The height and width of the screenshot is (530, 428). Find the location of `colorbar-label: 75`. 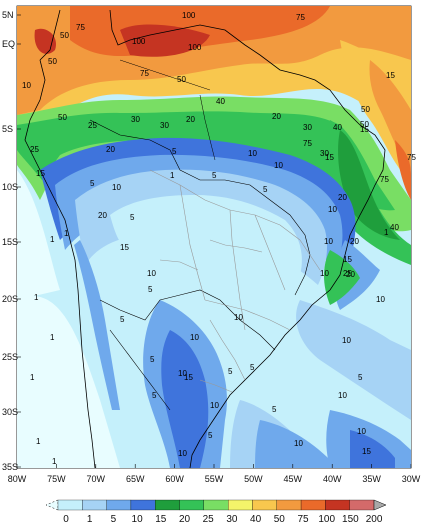

colorbar-label: 75 is located at coordinates (303, 519).